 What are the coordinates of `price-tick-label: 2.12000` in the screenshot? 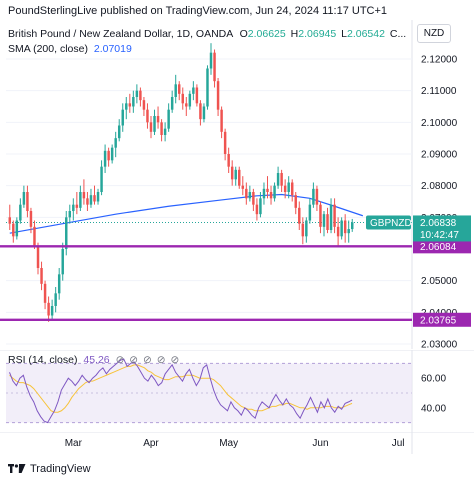 It's located at (439, 60).